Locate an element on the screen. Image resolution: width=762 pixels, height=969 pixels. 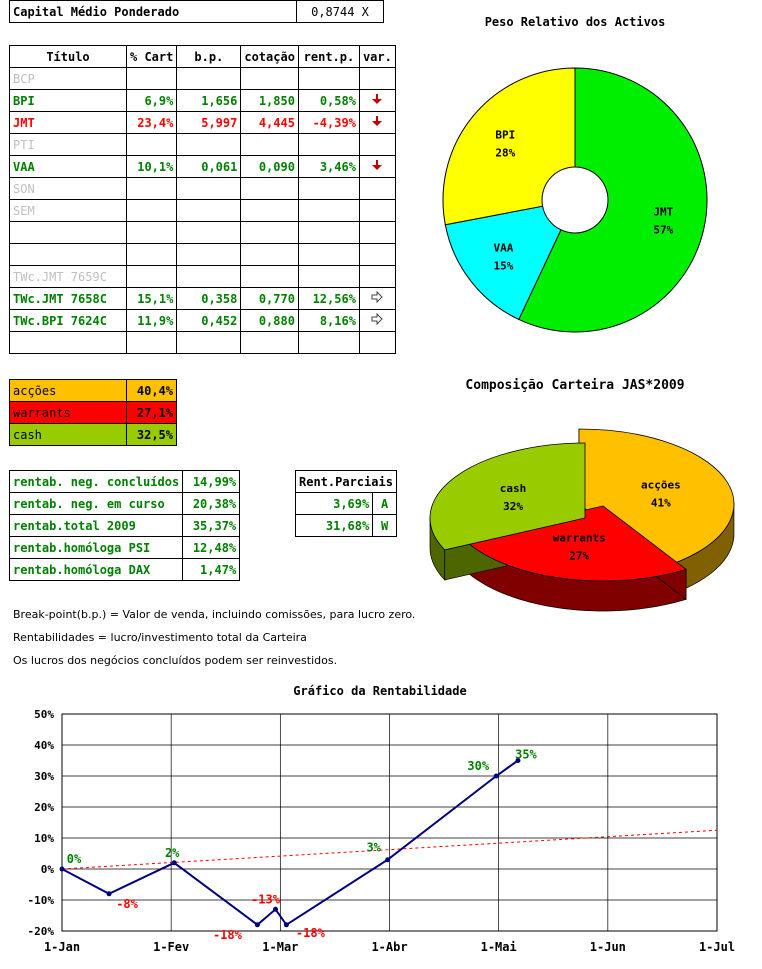
x-tick-label: 1-Jan is located at coordinates (62, 947).